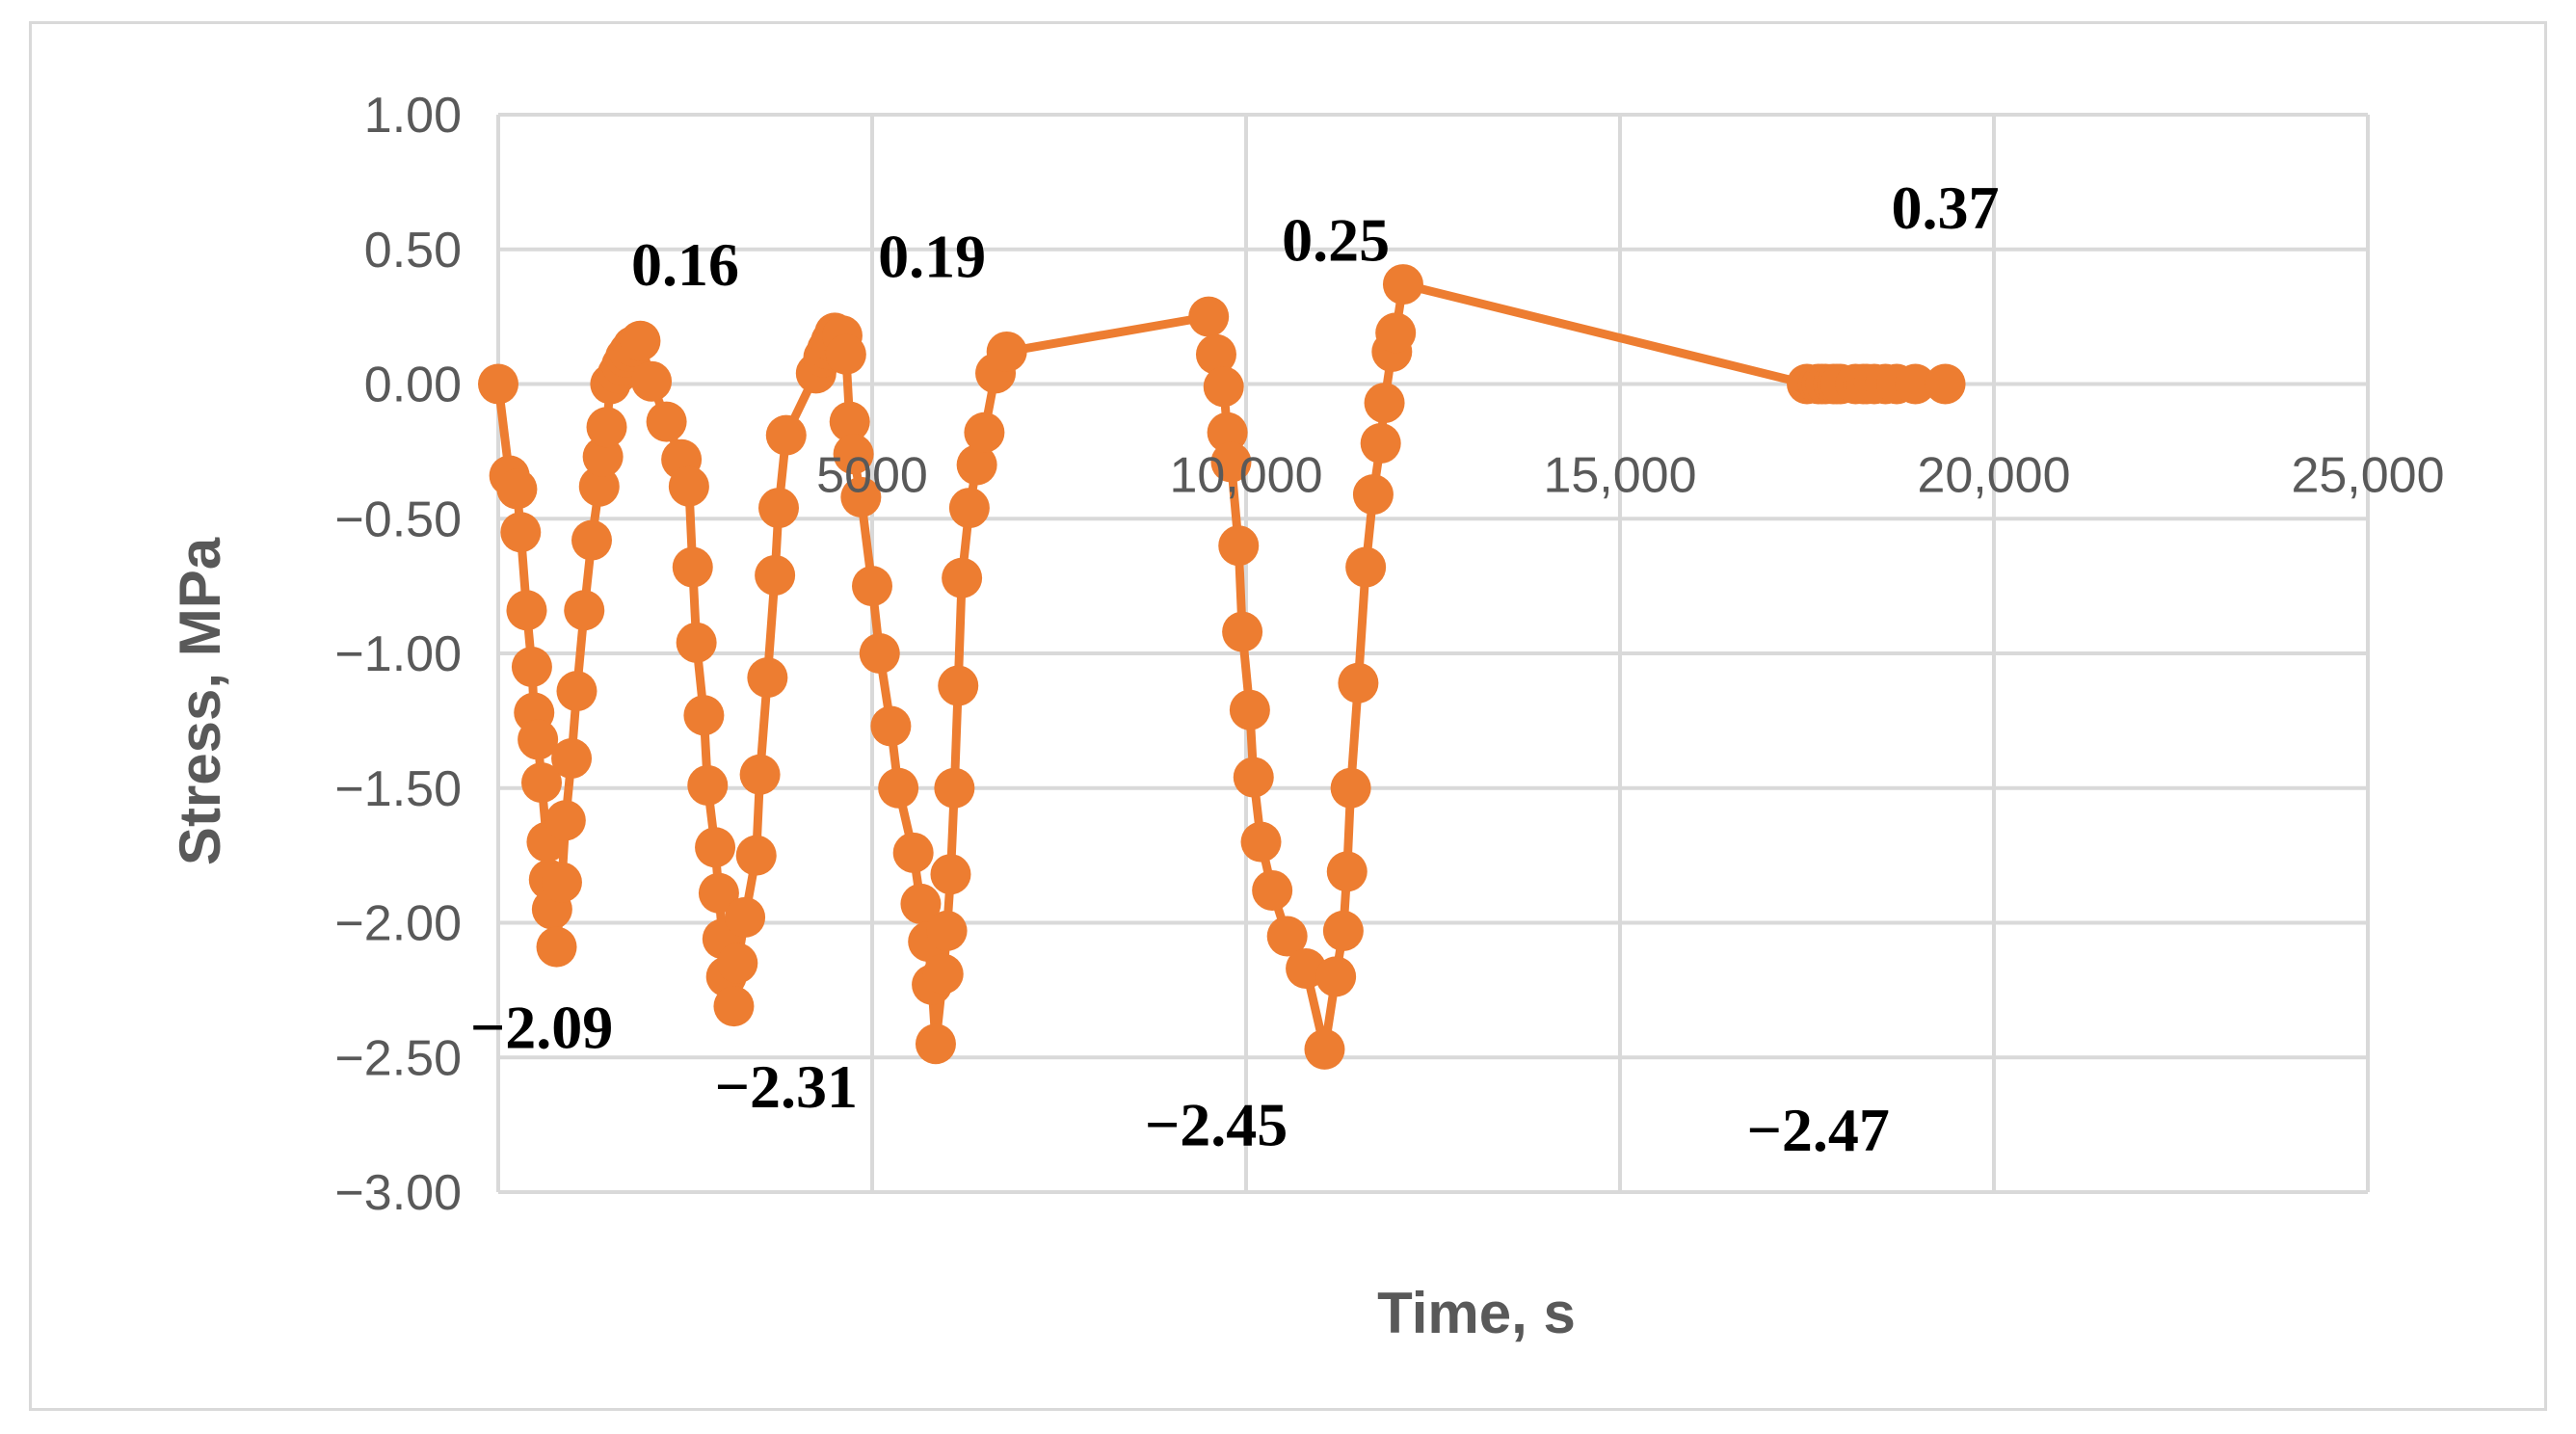 This screenshot has height=1434, width=2576. Describe the element at coordinates (1216, 1124) in the screenshot. I see `data-label: −2.45` at that location.